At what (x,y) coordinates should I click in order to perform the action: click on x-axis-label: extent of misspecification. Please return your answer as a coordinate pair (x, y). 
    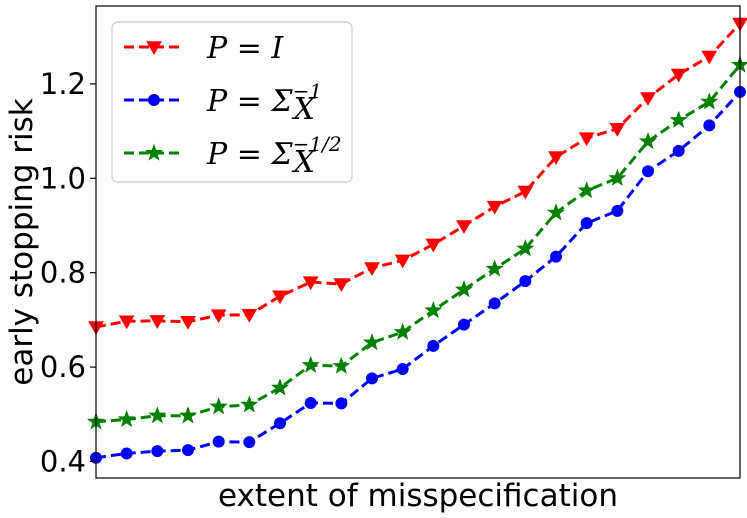
    Looking at the image, I should click on (418, 496).